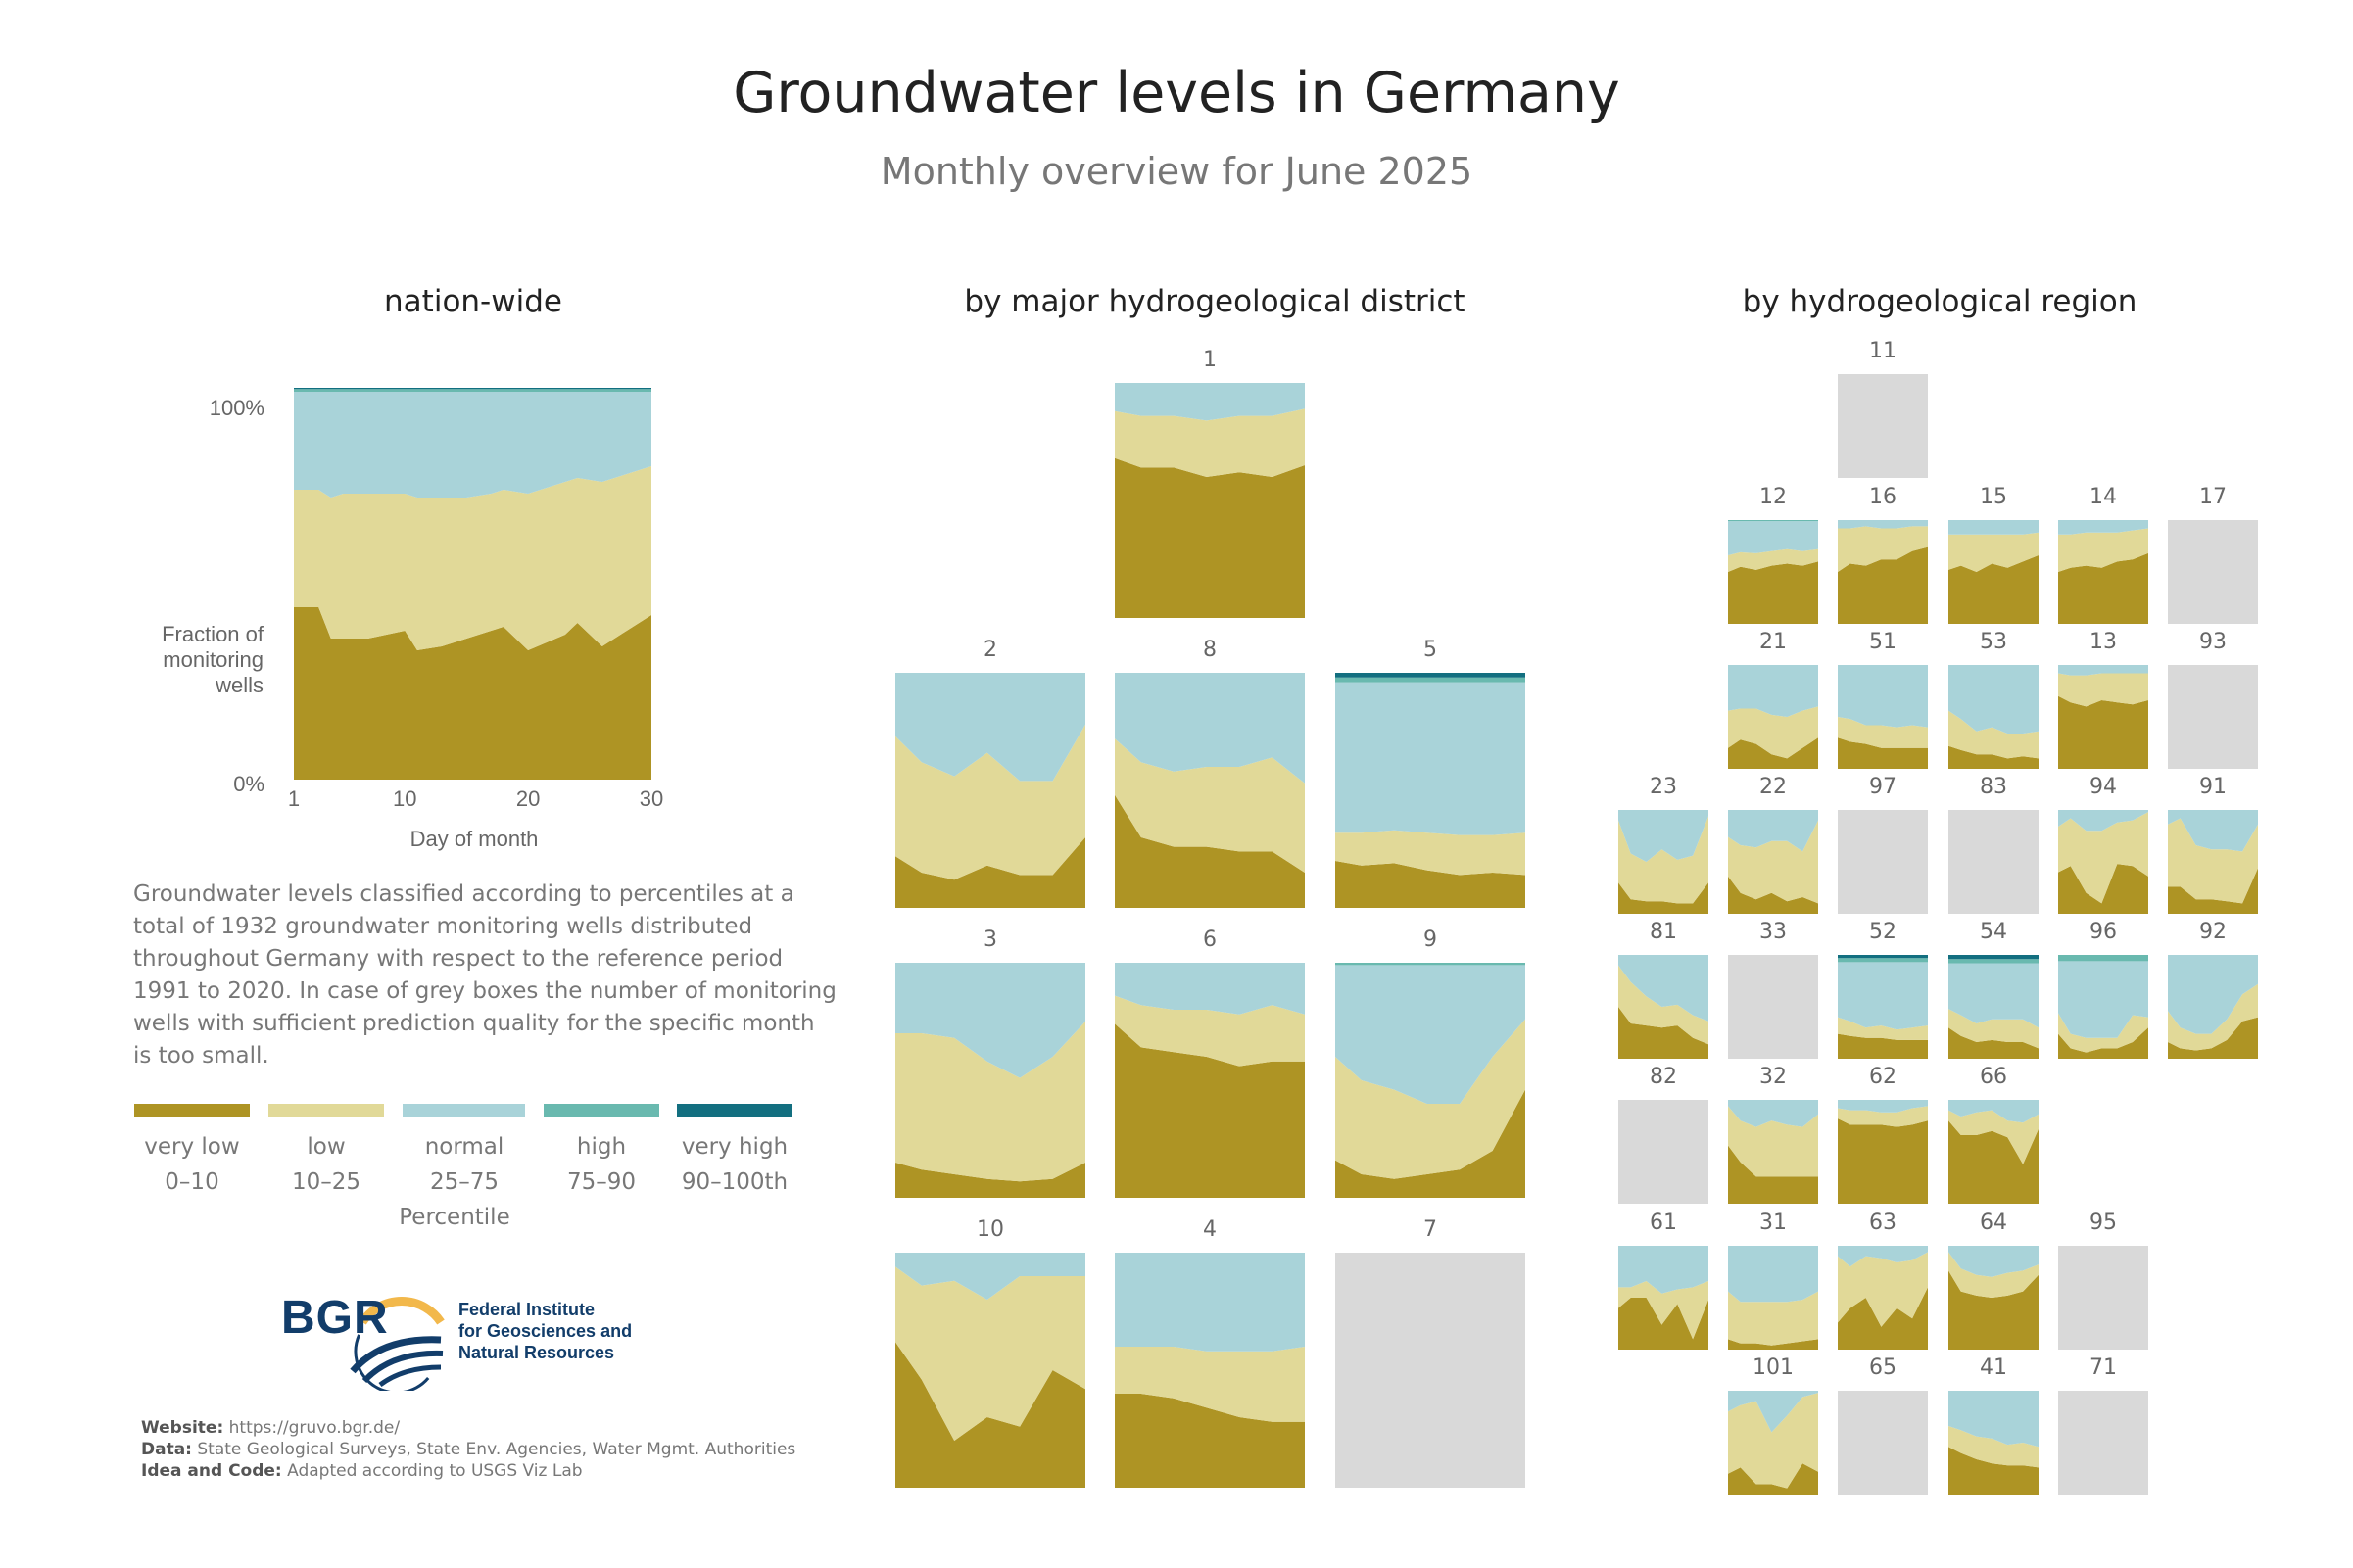 This screenshot has height=1568, width=2353. Describe the element at coordinates (1773, 1077) in the screenshot. I see `region-label-32: 32` at that location.